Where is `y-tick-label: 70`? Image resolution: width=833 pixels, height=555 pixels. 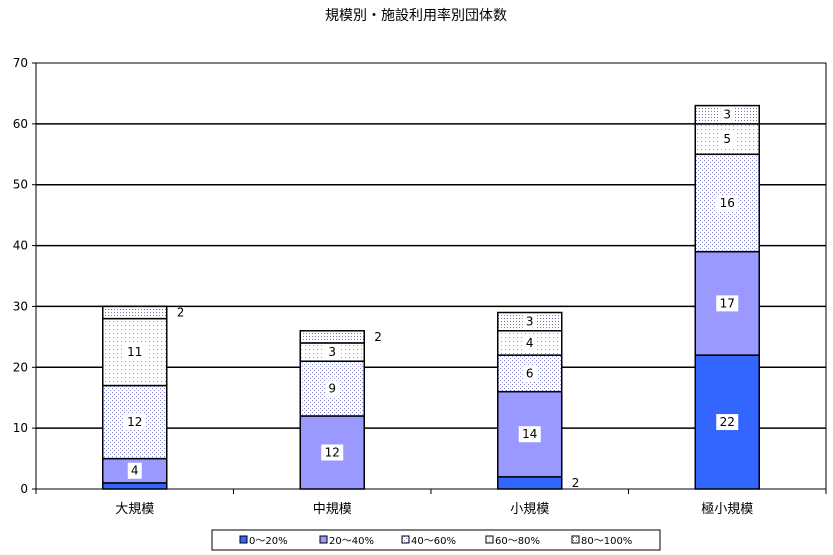 y-tick-label: 70 is located at coordinates (20, 63).